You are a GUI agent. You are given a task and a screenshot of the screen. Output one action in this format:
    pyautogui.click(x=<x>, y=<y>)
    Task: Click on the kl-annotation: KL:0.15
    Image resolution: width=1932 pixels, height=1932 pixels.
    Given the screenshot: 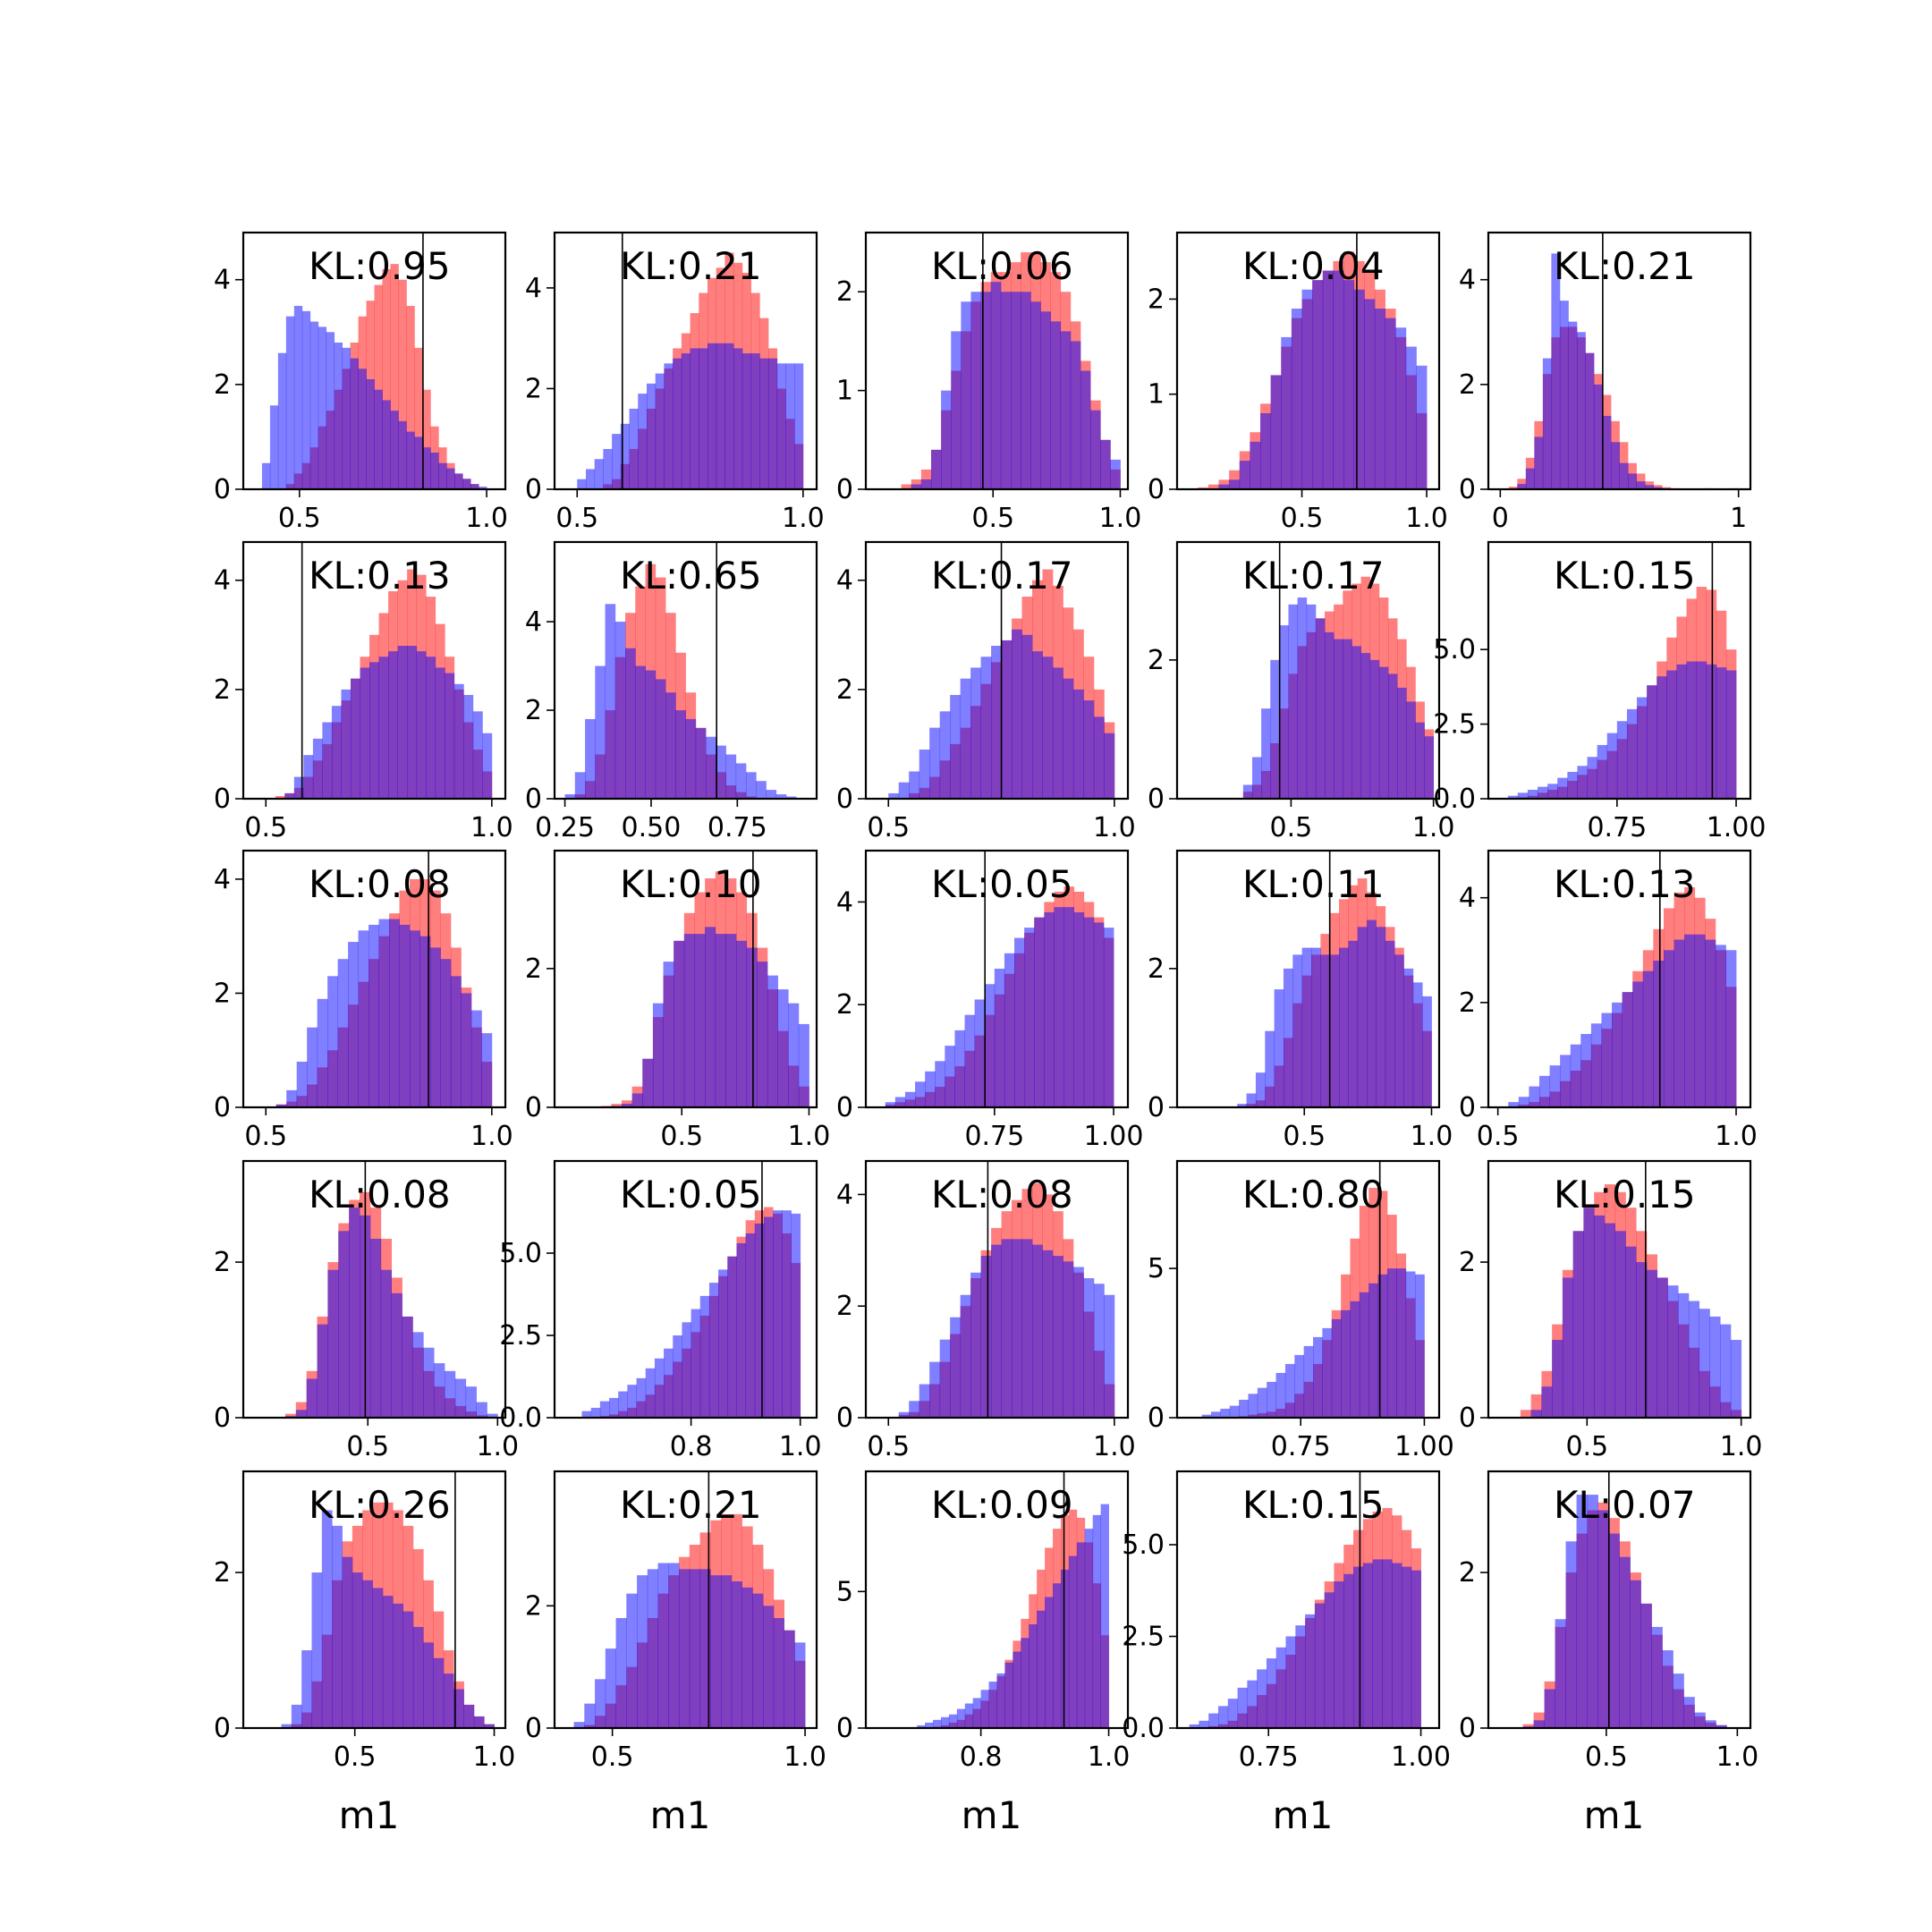 What is the action you would take?
    pyautogui.click(x=1625, y=575)
    